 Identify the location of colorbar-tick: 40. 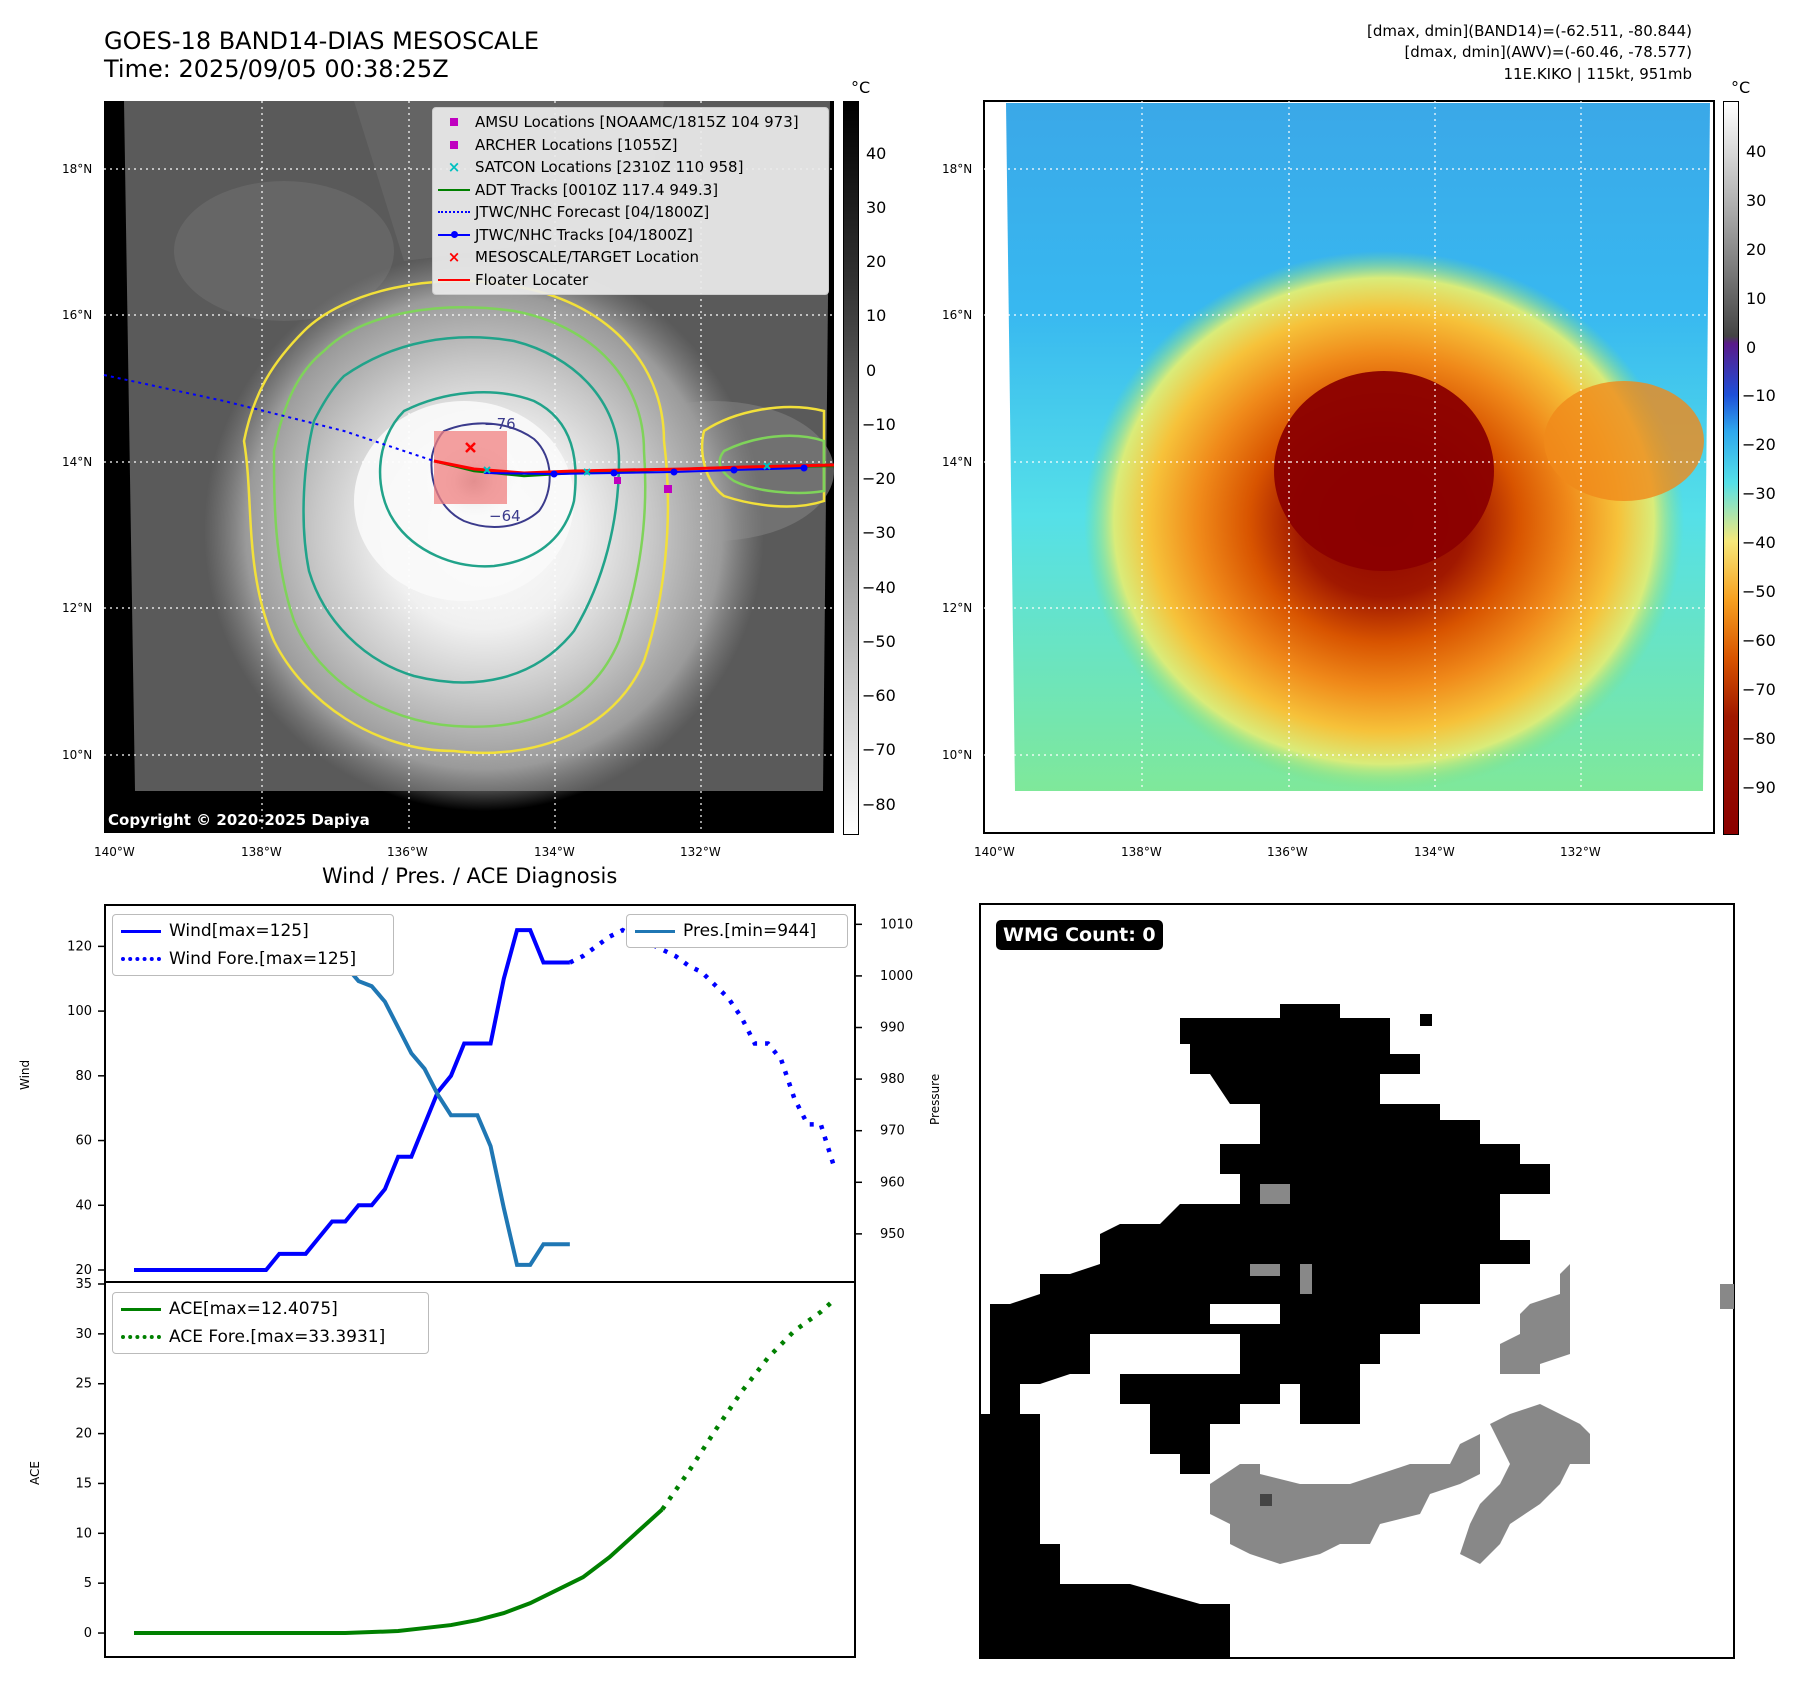
(876, 153).